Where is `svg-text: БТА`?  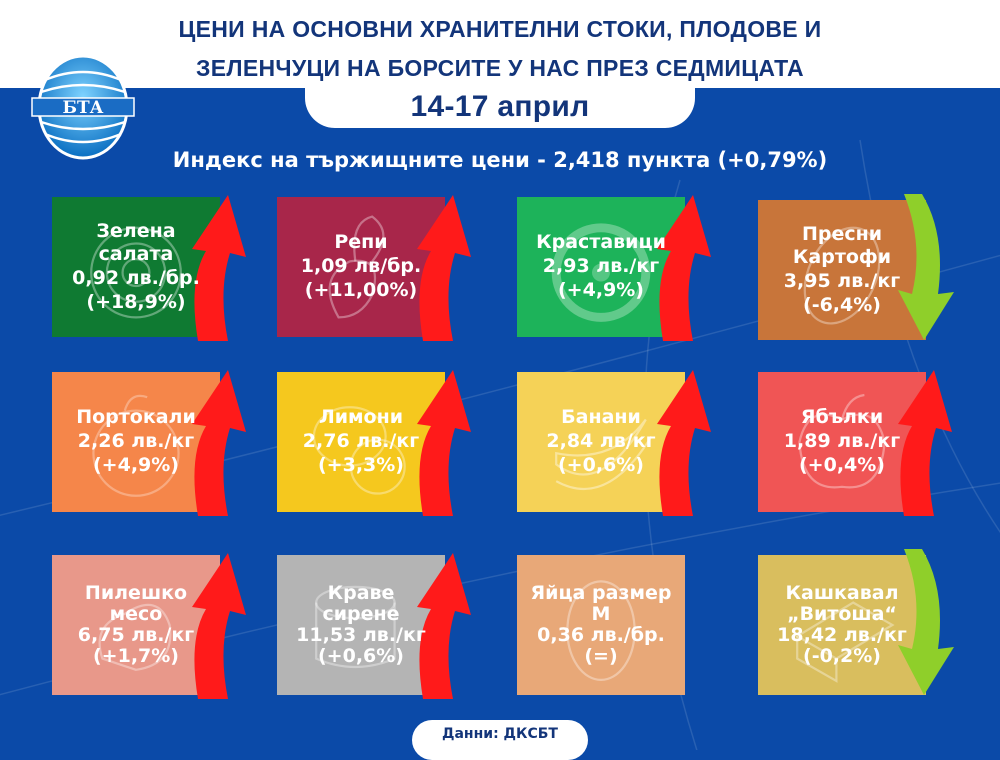
svg-text: БТА is located at coordinates (82, 108).